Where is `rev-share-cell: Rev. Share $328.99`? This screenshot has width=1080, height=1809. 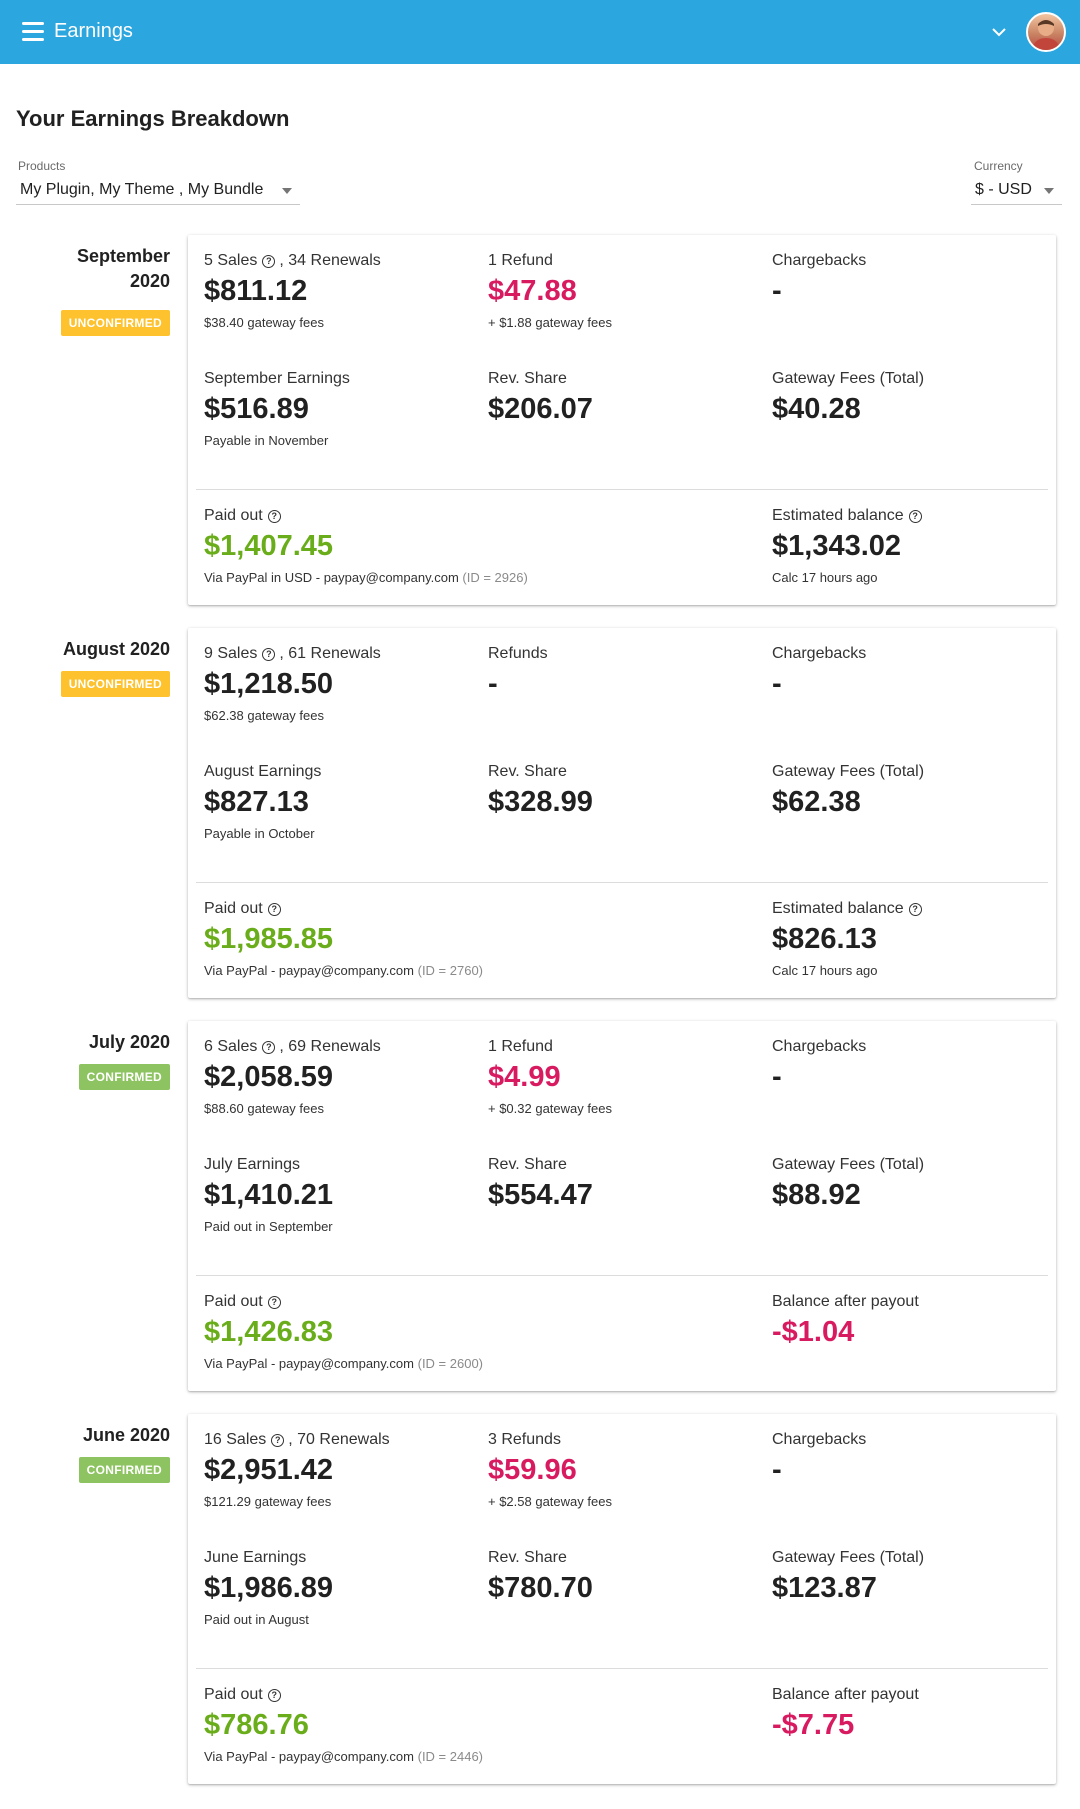
rev-share-cell: Rev. Share $328.99 is located at coordinates (540, 791).